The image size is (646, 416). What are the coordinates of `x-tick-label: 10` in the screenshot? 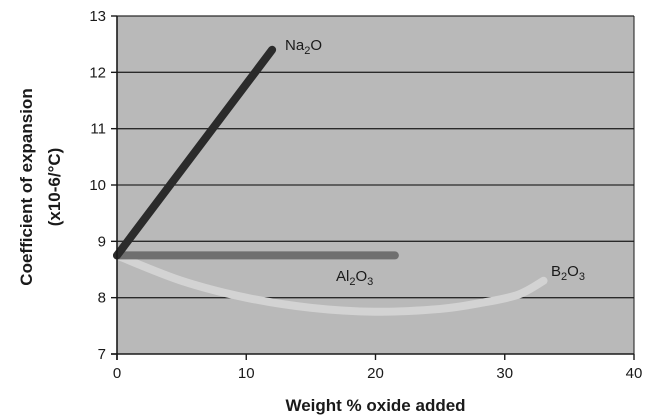 It's located at (246, 373).